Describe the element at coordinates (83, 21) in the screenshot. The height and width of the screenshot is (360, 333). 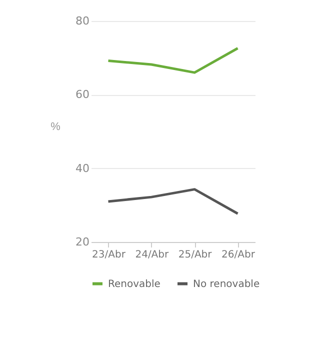
I see `y-tick-label: 80` at that location.